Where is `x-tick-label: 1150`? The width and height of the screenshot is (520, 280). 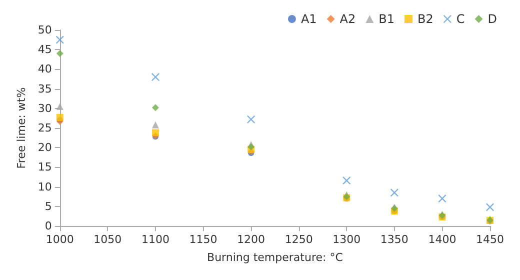 x-tick-label: 1150 is located at coordinates (203, 239).